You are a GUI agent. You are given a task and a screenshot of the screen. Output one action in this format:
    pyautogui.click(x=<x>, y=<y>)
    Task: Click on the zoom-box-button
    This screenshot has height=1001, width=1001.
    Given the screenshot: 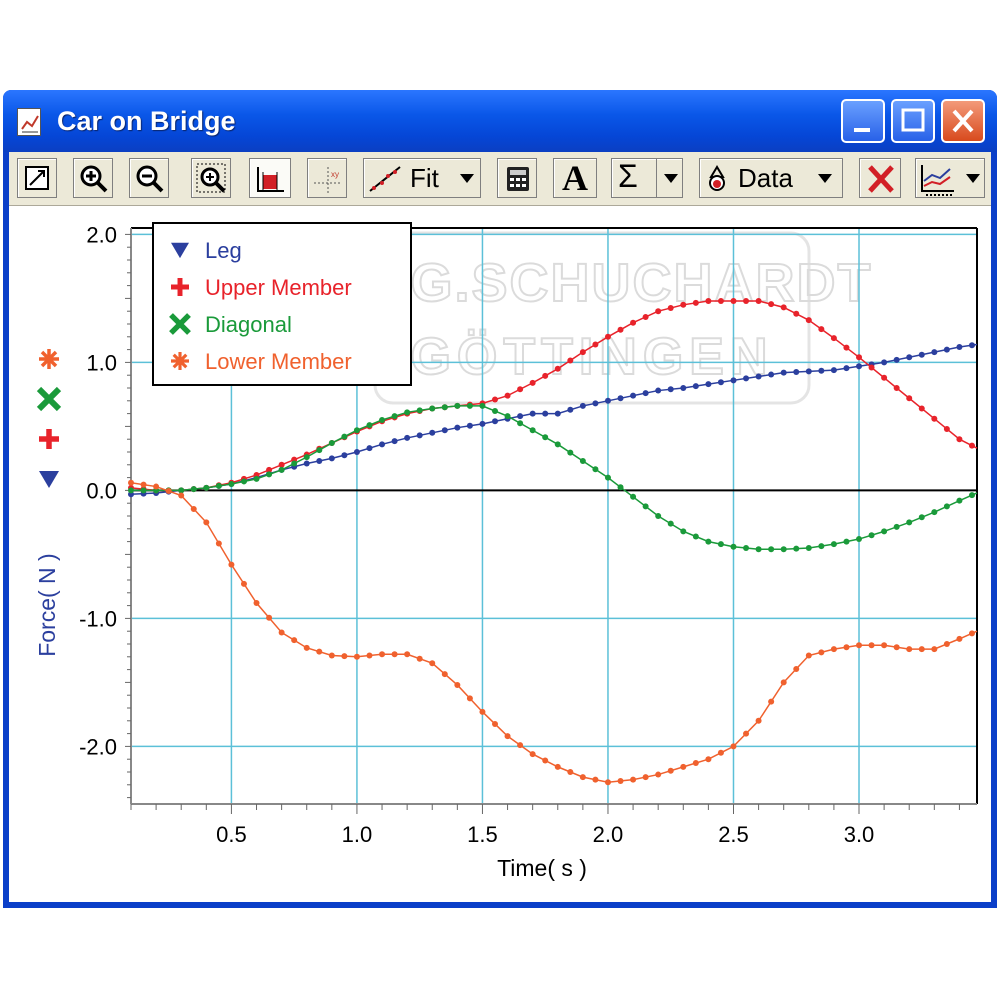 What is the action you would take?
    pyautogui.click(x=211, y=178)
    